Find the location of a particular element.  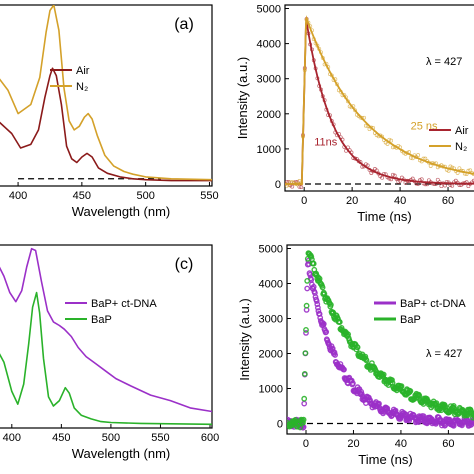

x-tick-label: 600 is located at coordinates (210, 438).